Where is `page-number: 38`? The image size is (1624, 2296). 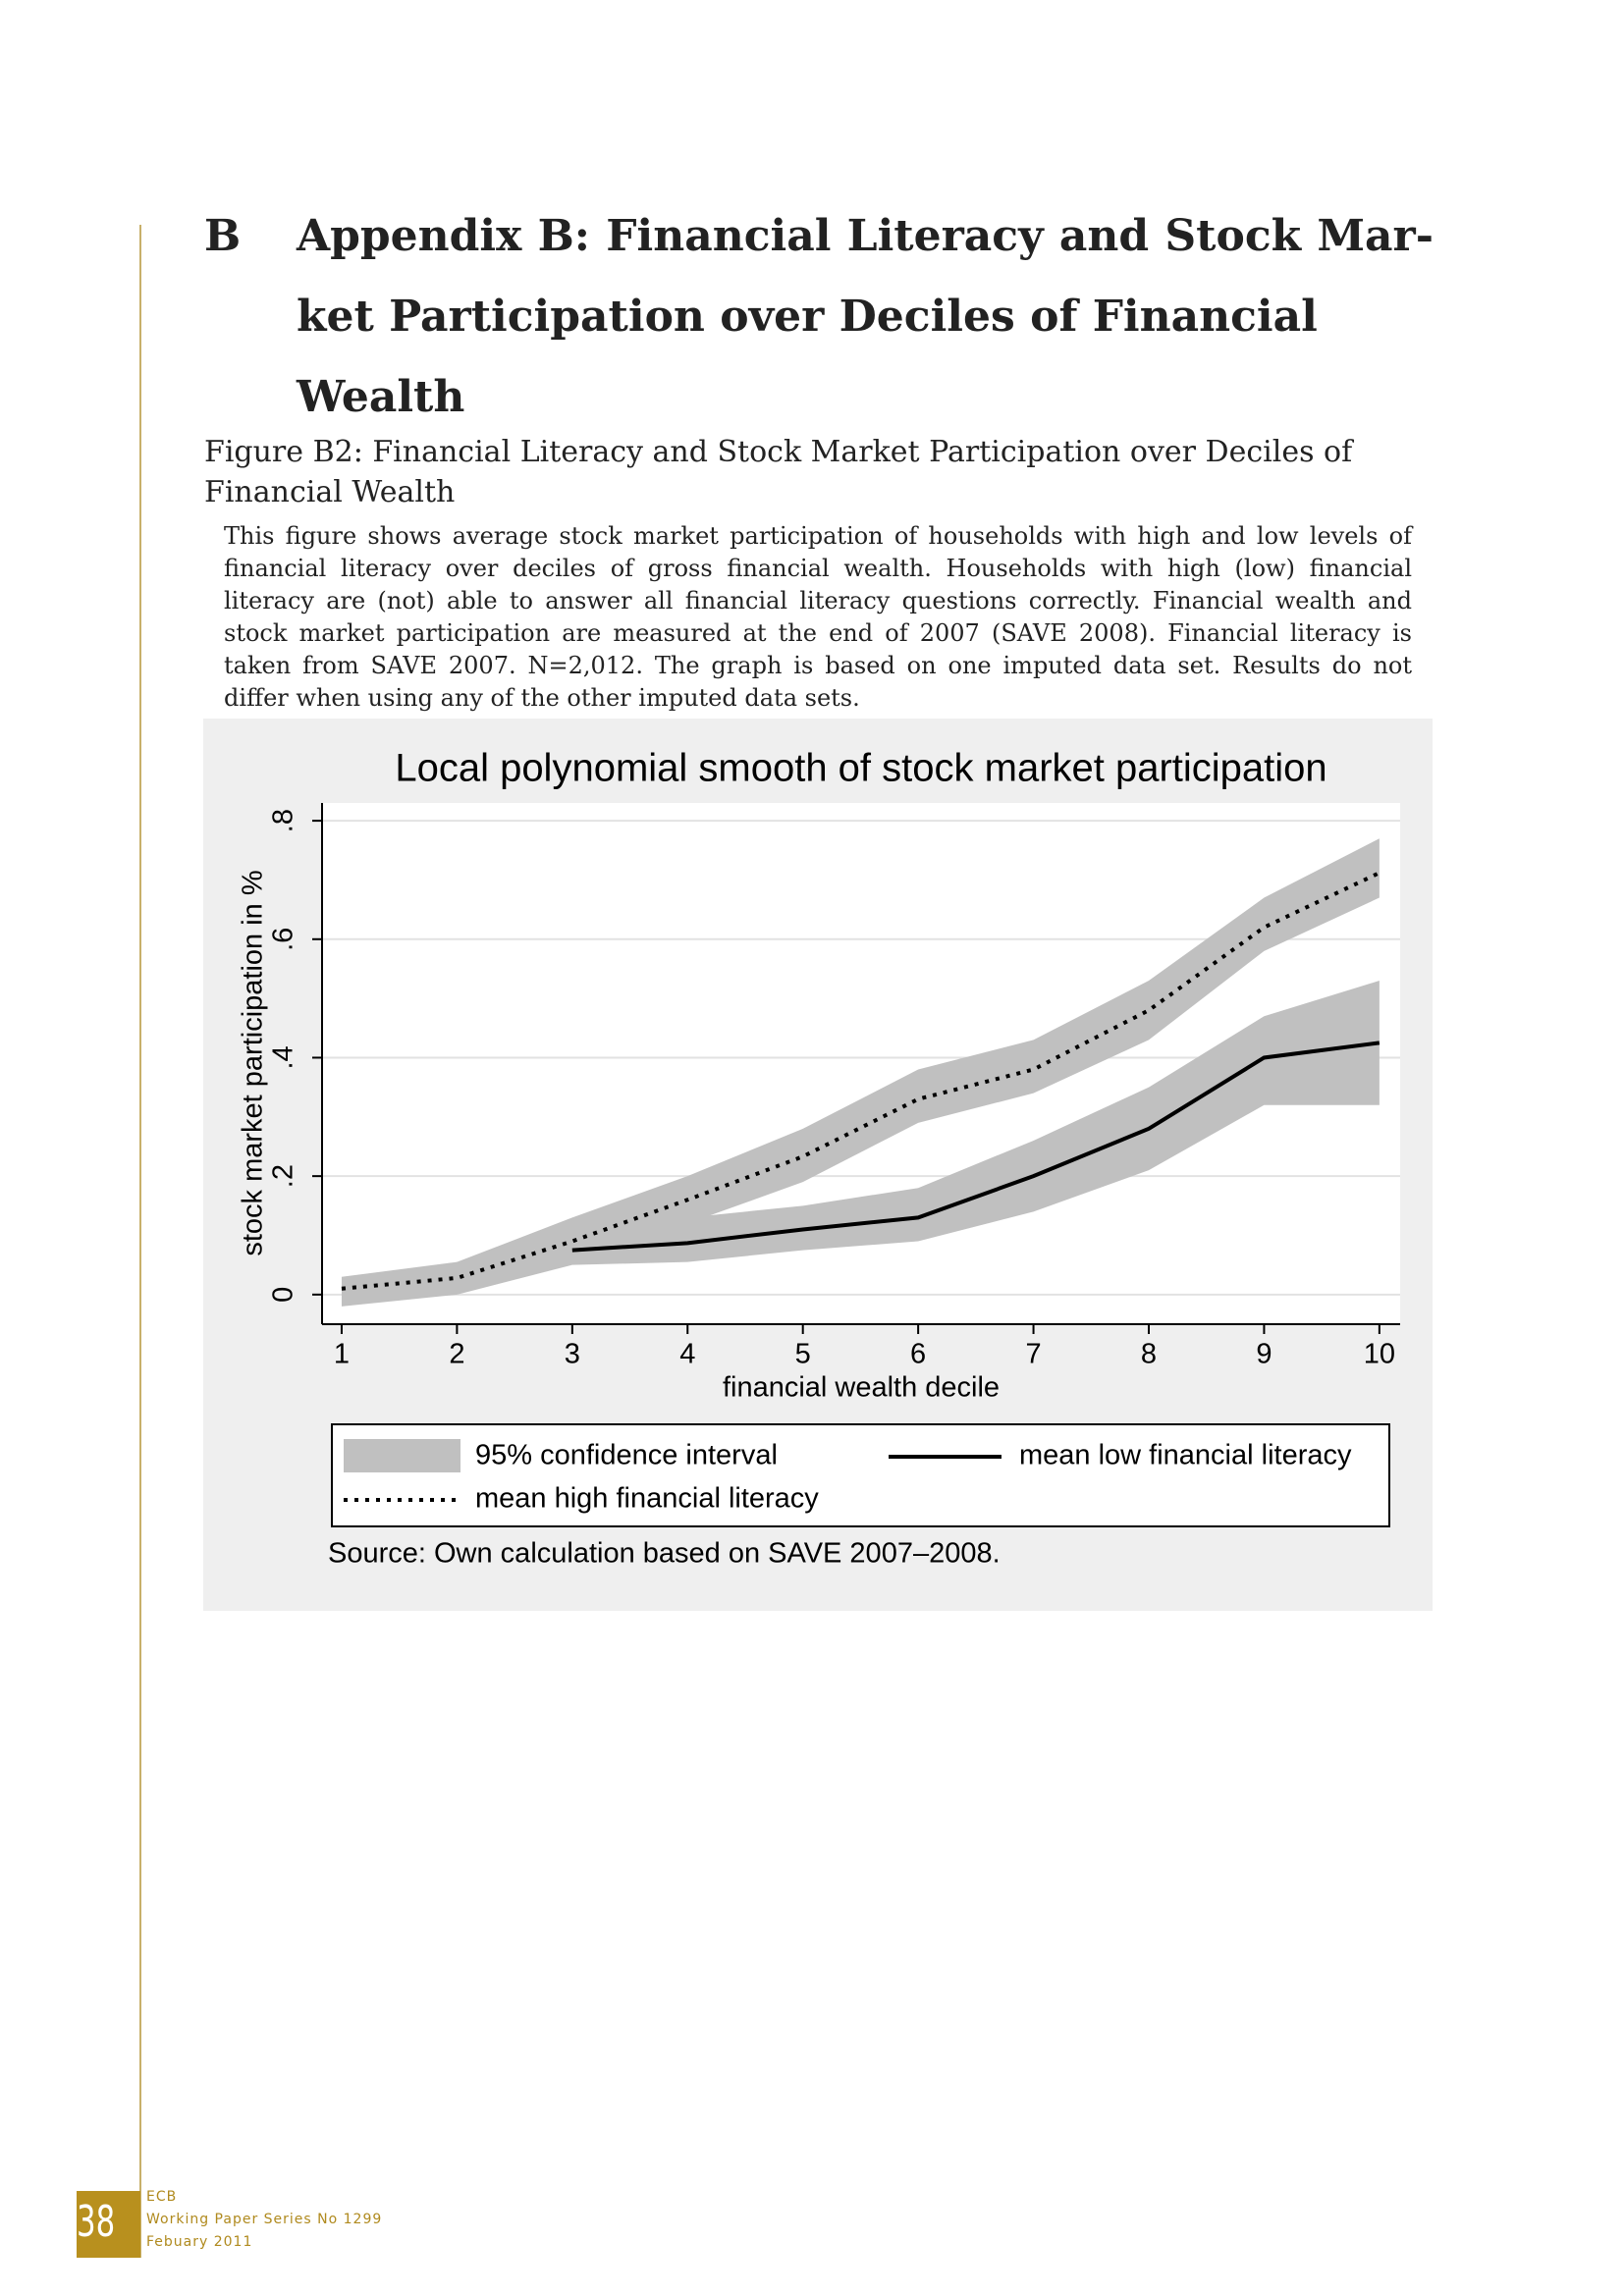 page-number: 38 is located at coordinates (96, 2222).